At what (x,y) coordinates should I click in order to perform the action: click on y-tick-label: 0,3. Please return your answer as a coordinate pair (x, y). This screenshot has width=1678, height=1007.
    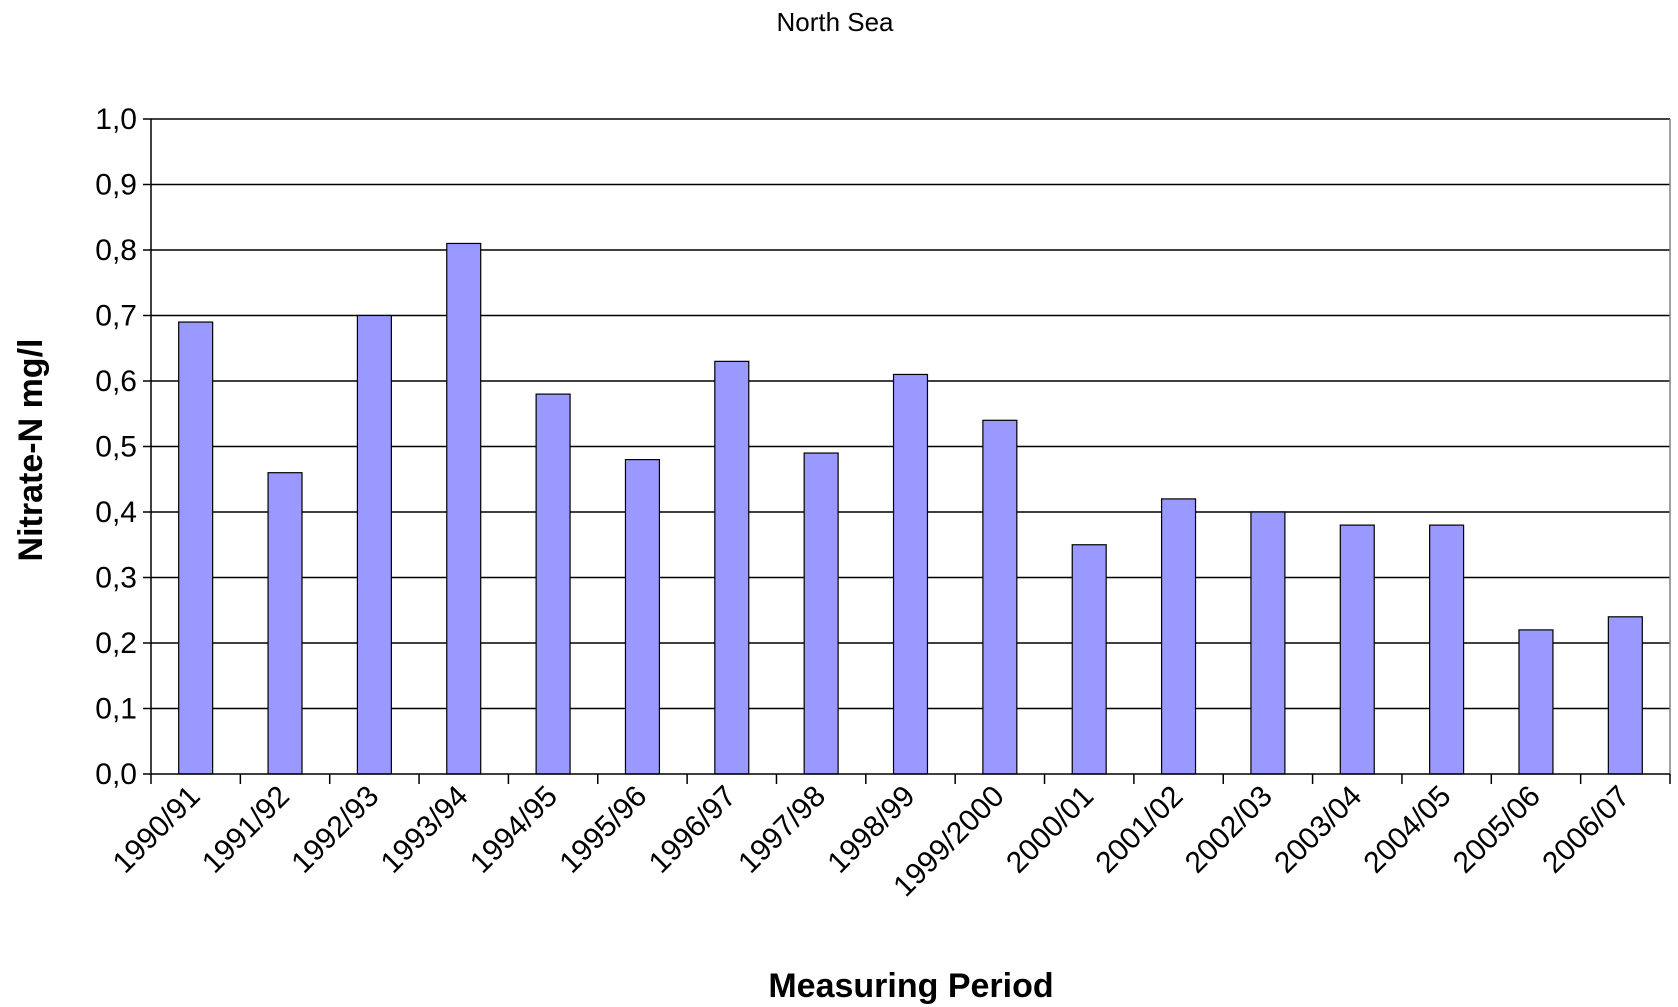
    Looking at the image, I should click on (116, 578).